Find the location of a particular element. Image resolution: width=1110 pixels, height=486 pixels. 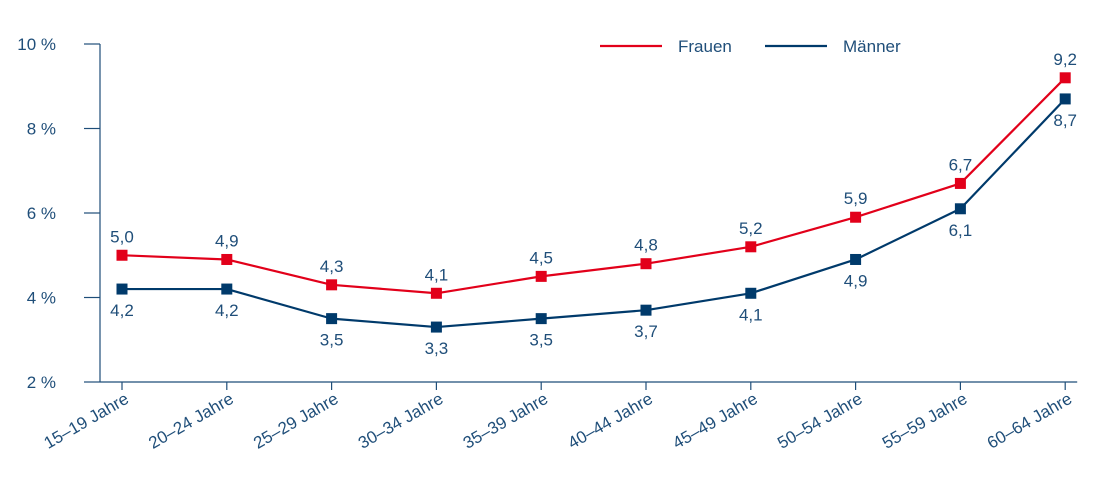

data-label-frauen: 4,1 is located at coordinates (437, 274).